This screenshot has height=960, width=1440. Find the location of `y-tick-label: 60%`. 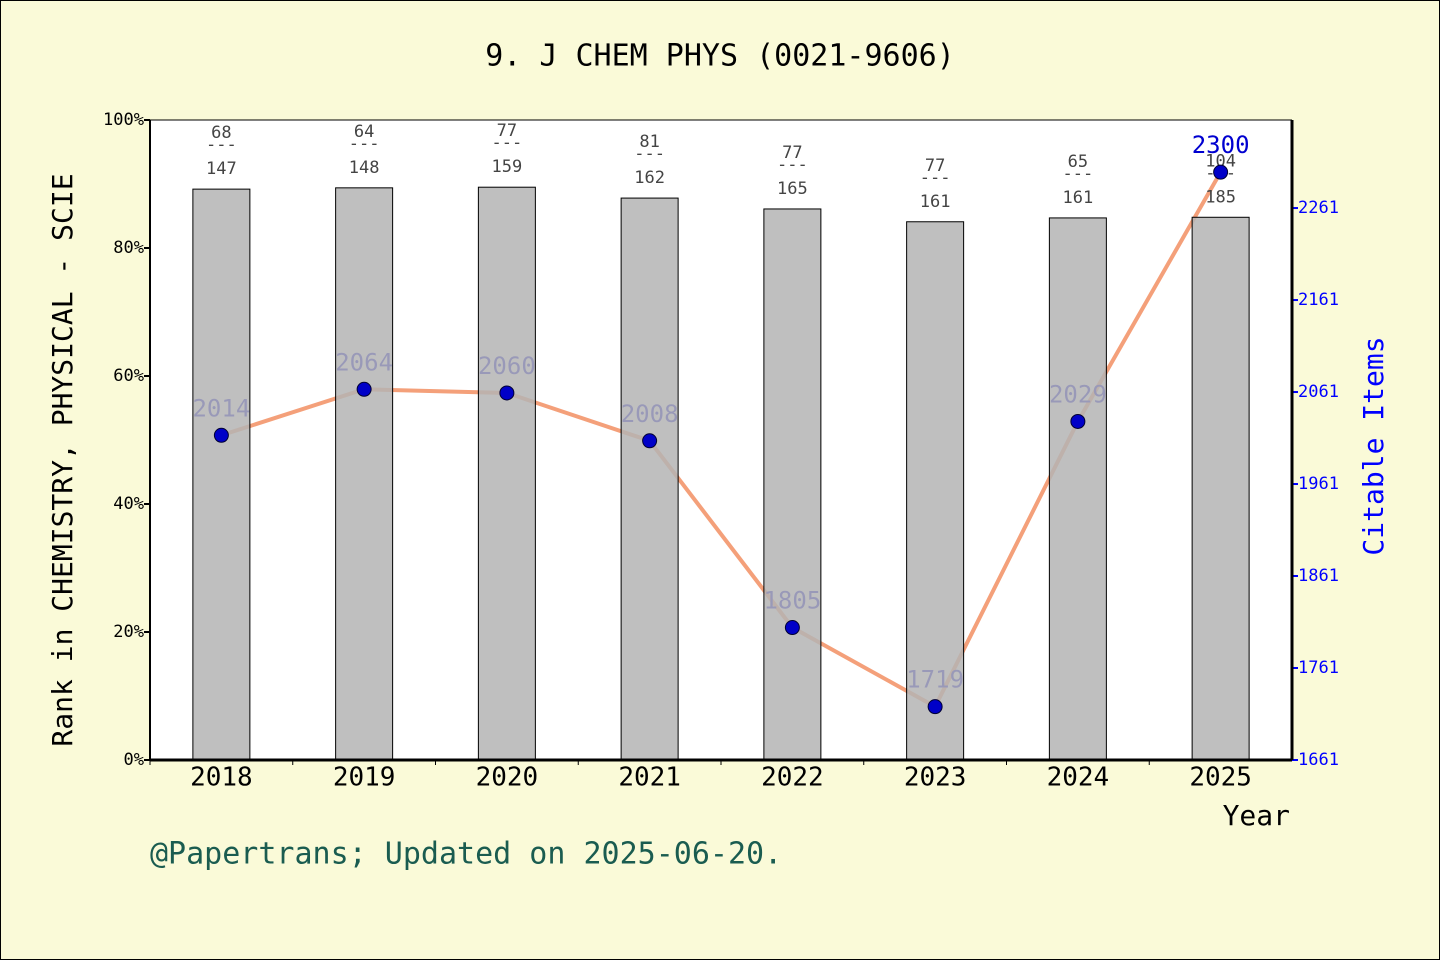

y-tick-label: 60% is located at coordinates (128, 376).